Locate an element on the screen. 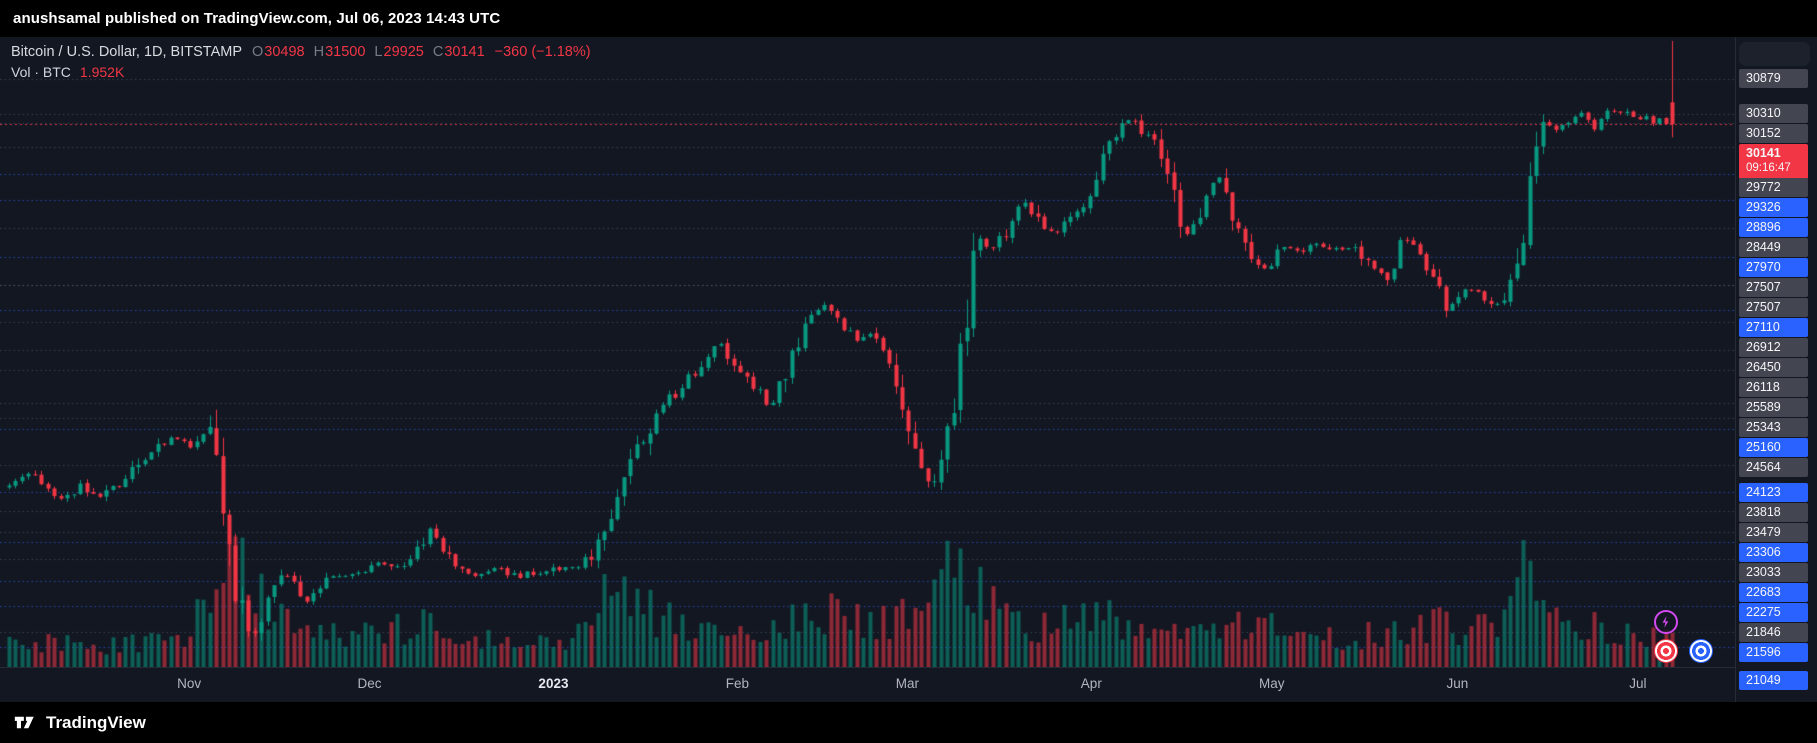  tradingview-mark-icon is located at coordinates (24, 722).